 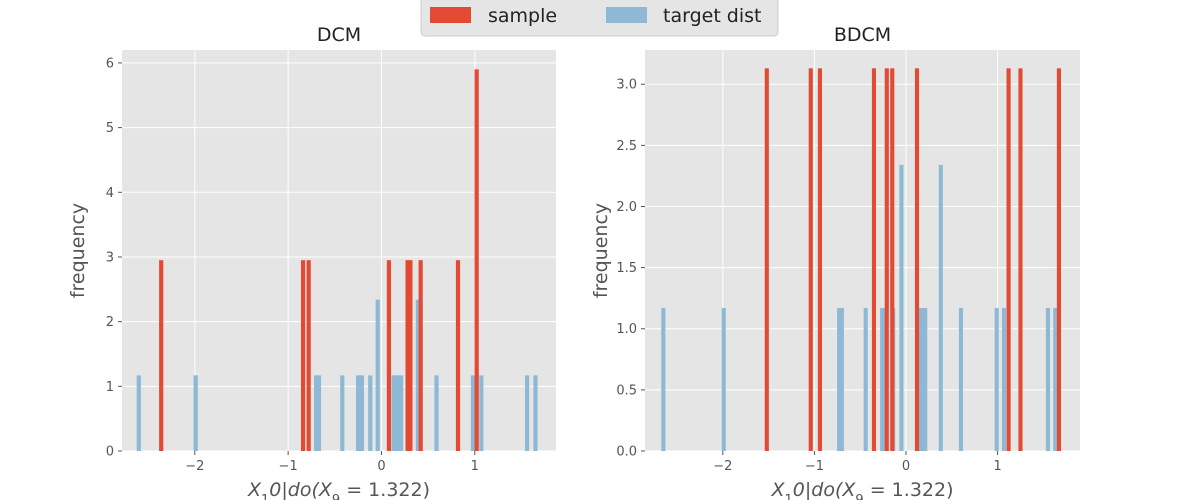 What do you see at coordinates (712, 16) in the screenshot?
I see `legend-label-target: target dist` at bounding box center [712, 16].